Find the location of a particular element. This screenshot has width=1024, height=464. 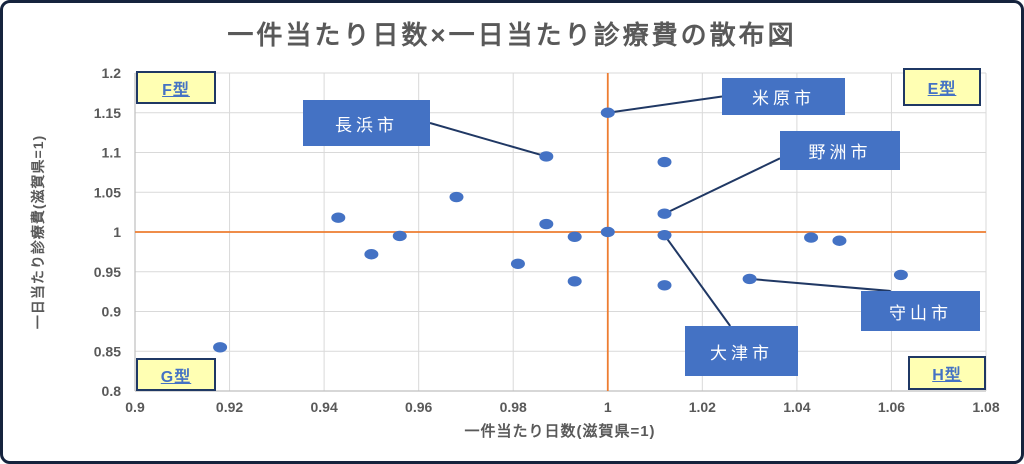

callout-label-野洲市: 野洲市 is located at coordinates (840, 150).